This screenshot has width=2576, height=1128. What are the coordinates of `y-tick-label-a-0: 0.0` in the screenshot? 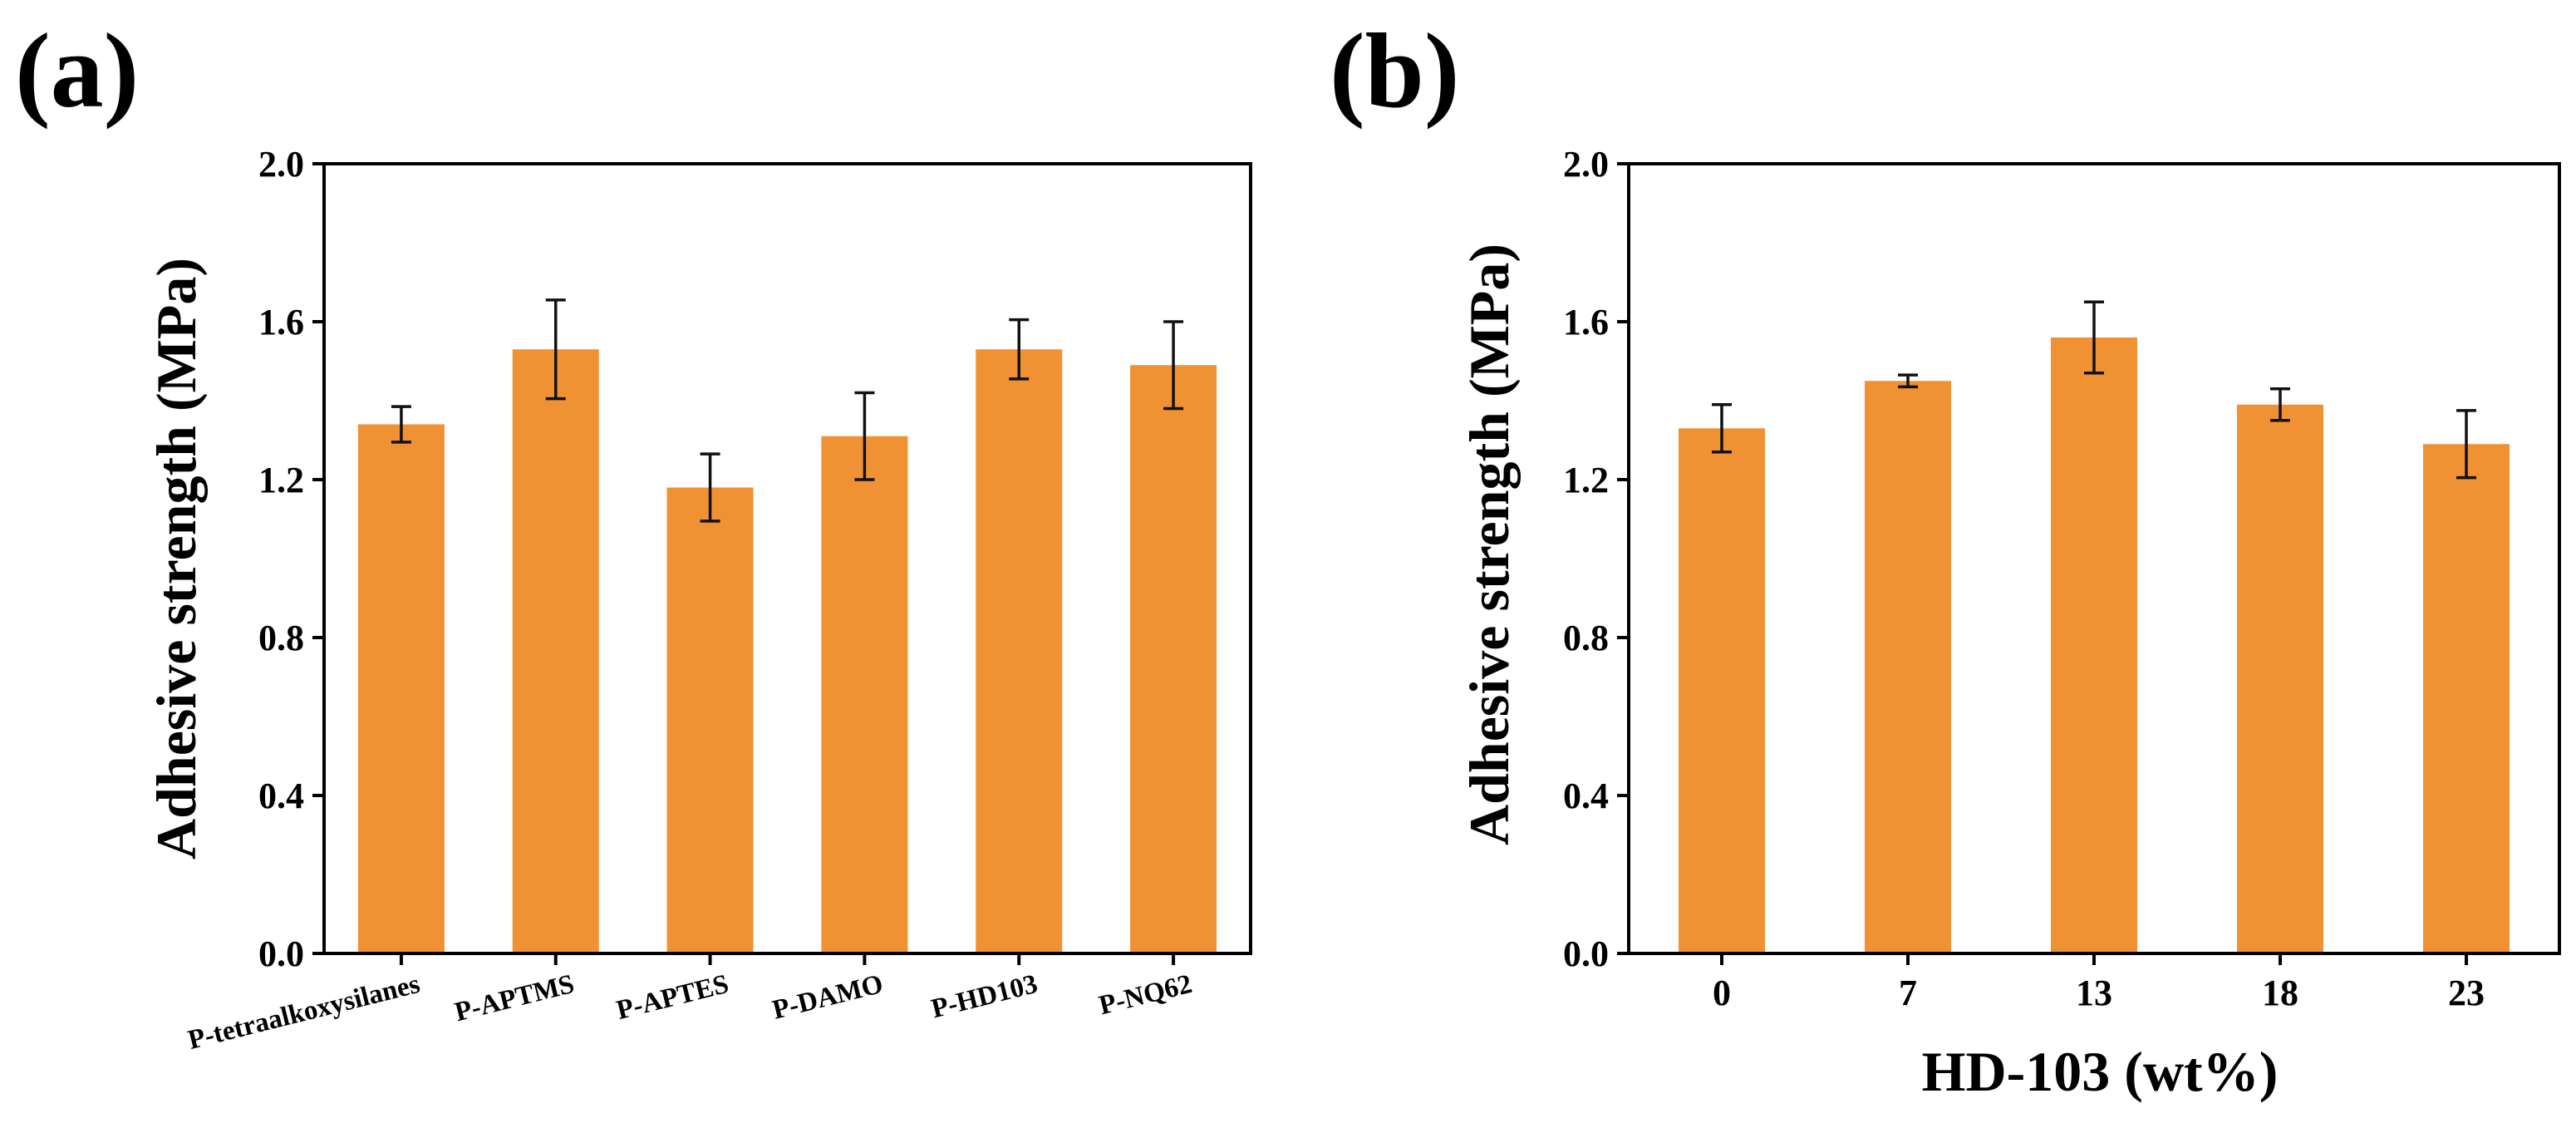 It's located at (281, 953).